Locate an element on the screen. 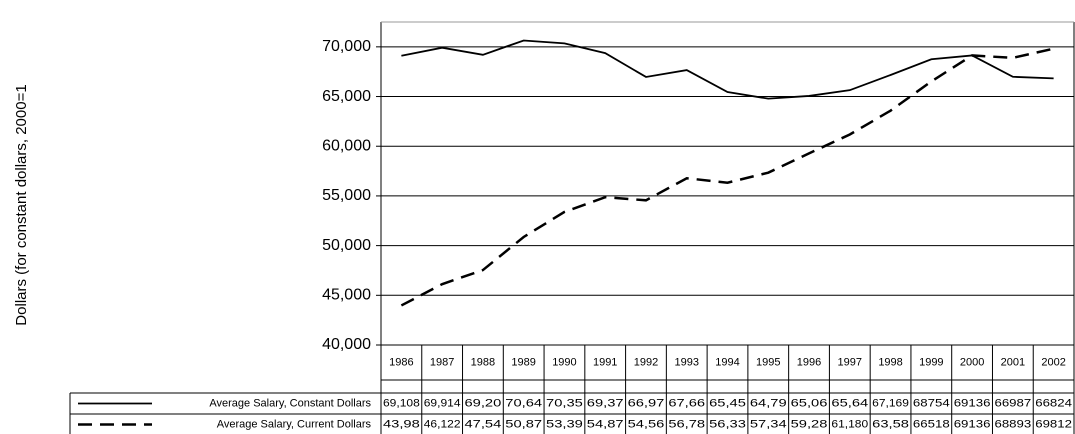  data-label: 69,108 is located at coordinates (401, 403).